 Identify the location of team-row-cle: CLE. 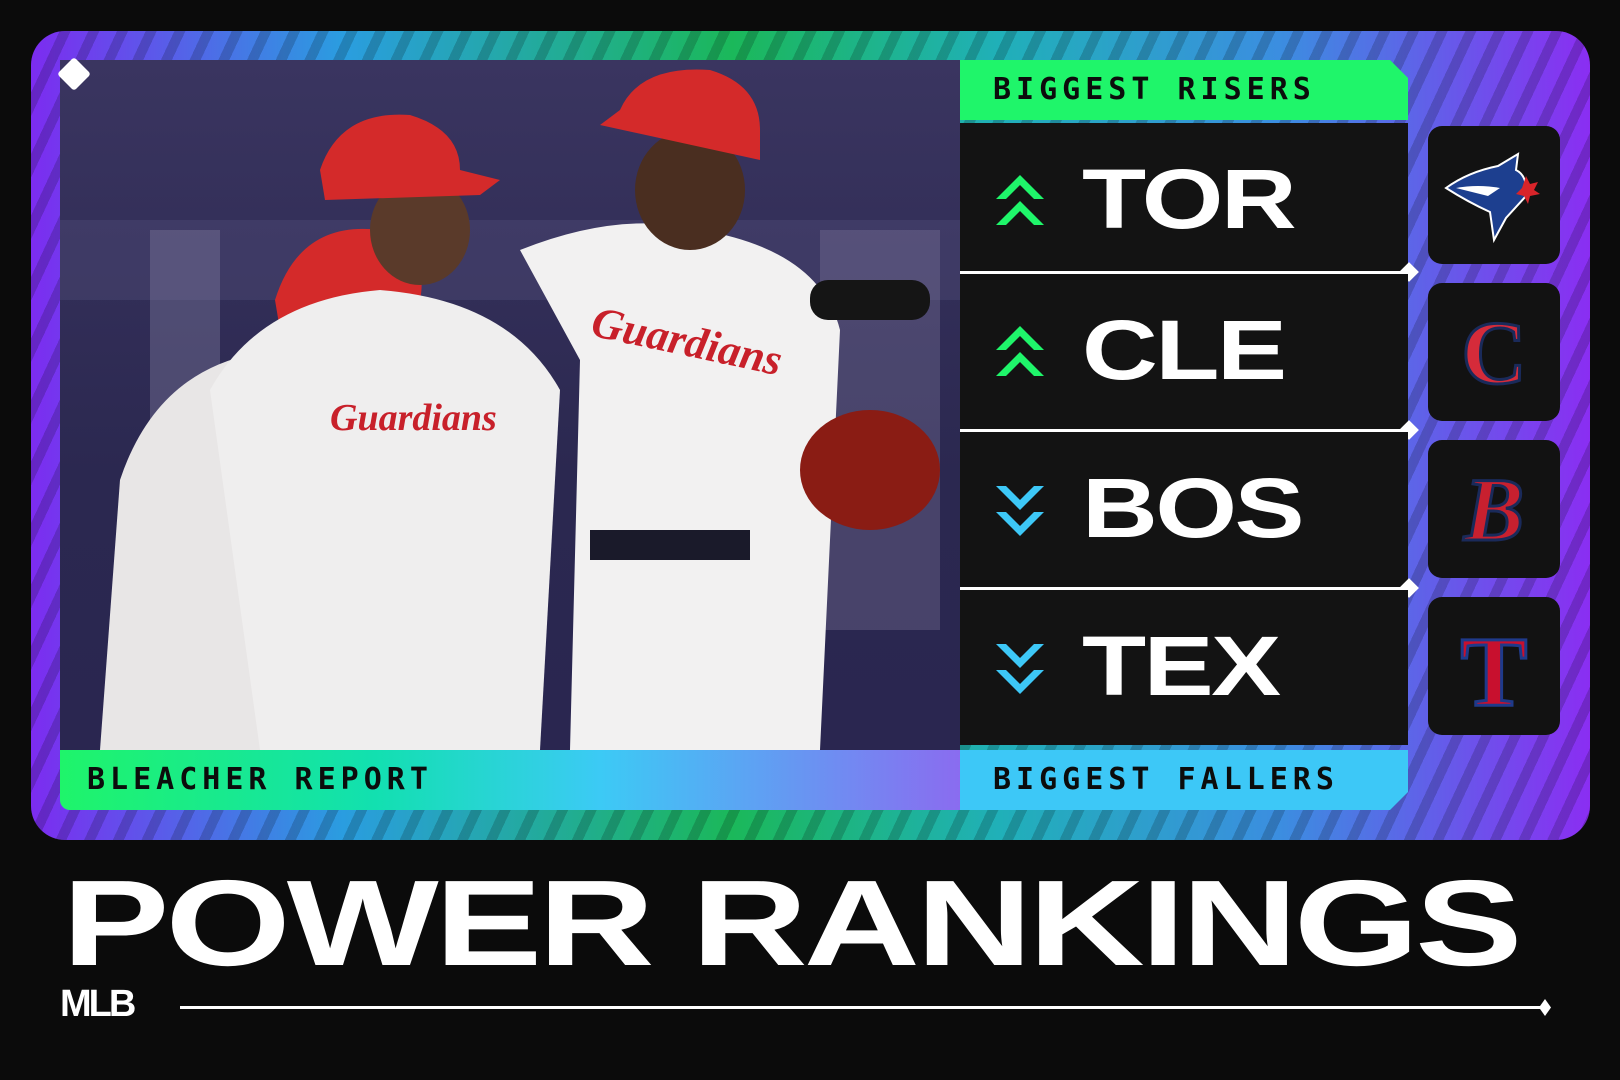
(1184, 351).